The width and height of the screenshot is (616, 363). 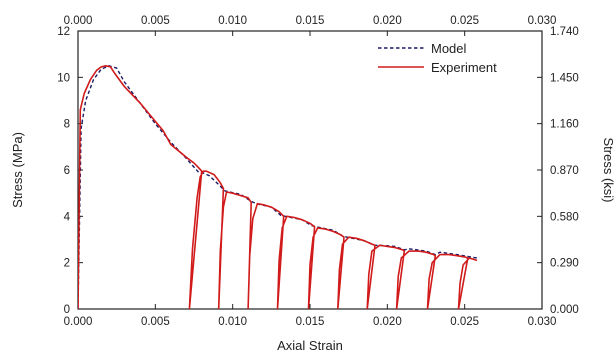 I want to click on x-top-tick-label: 0.020, so click(x=387, y=21).